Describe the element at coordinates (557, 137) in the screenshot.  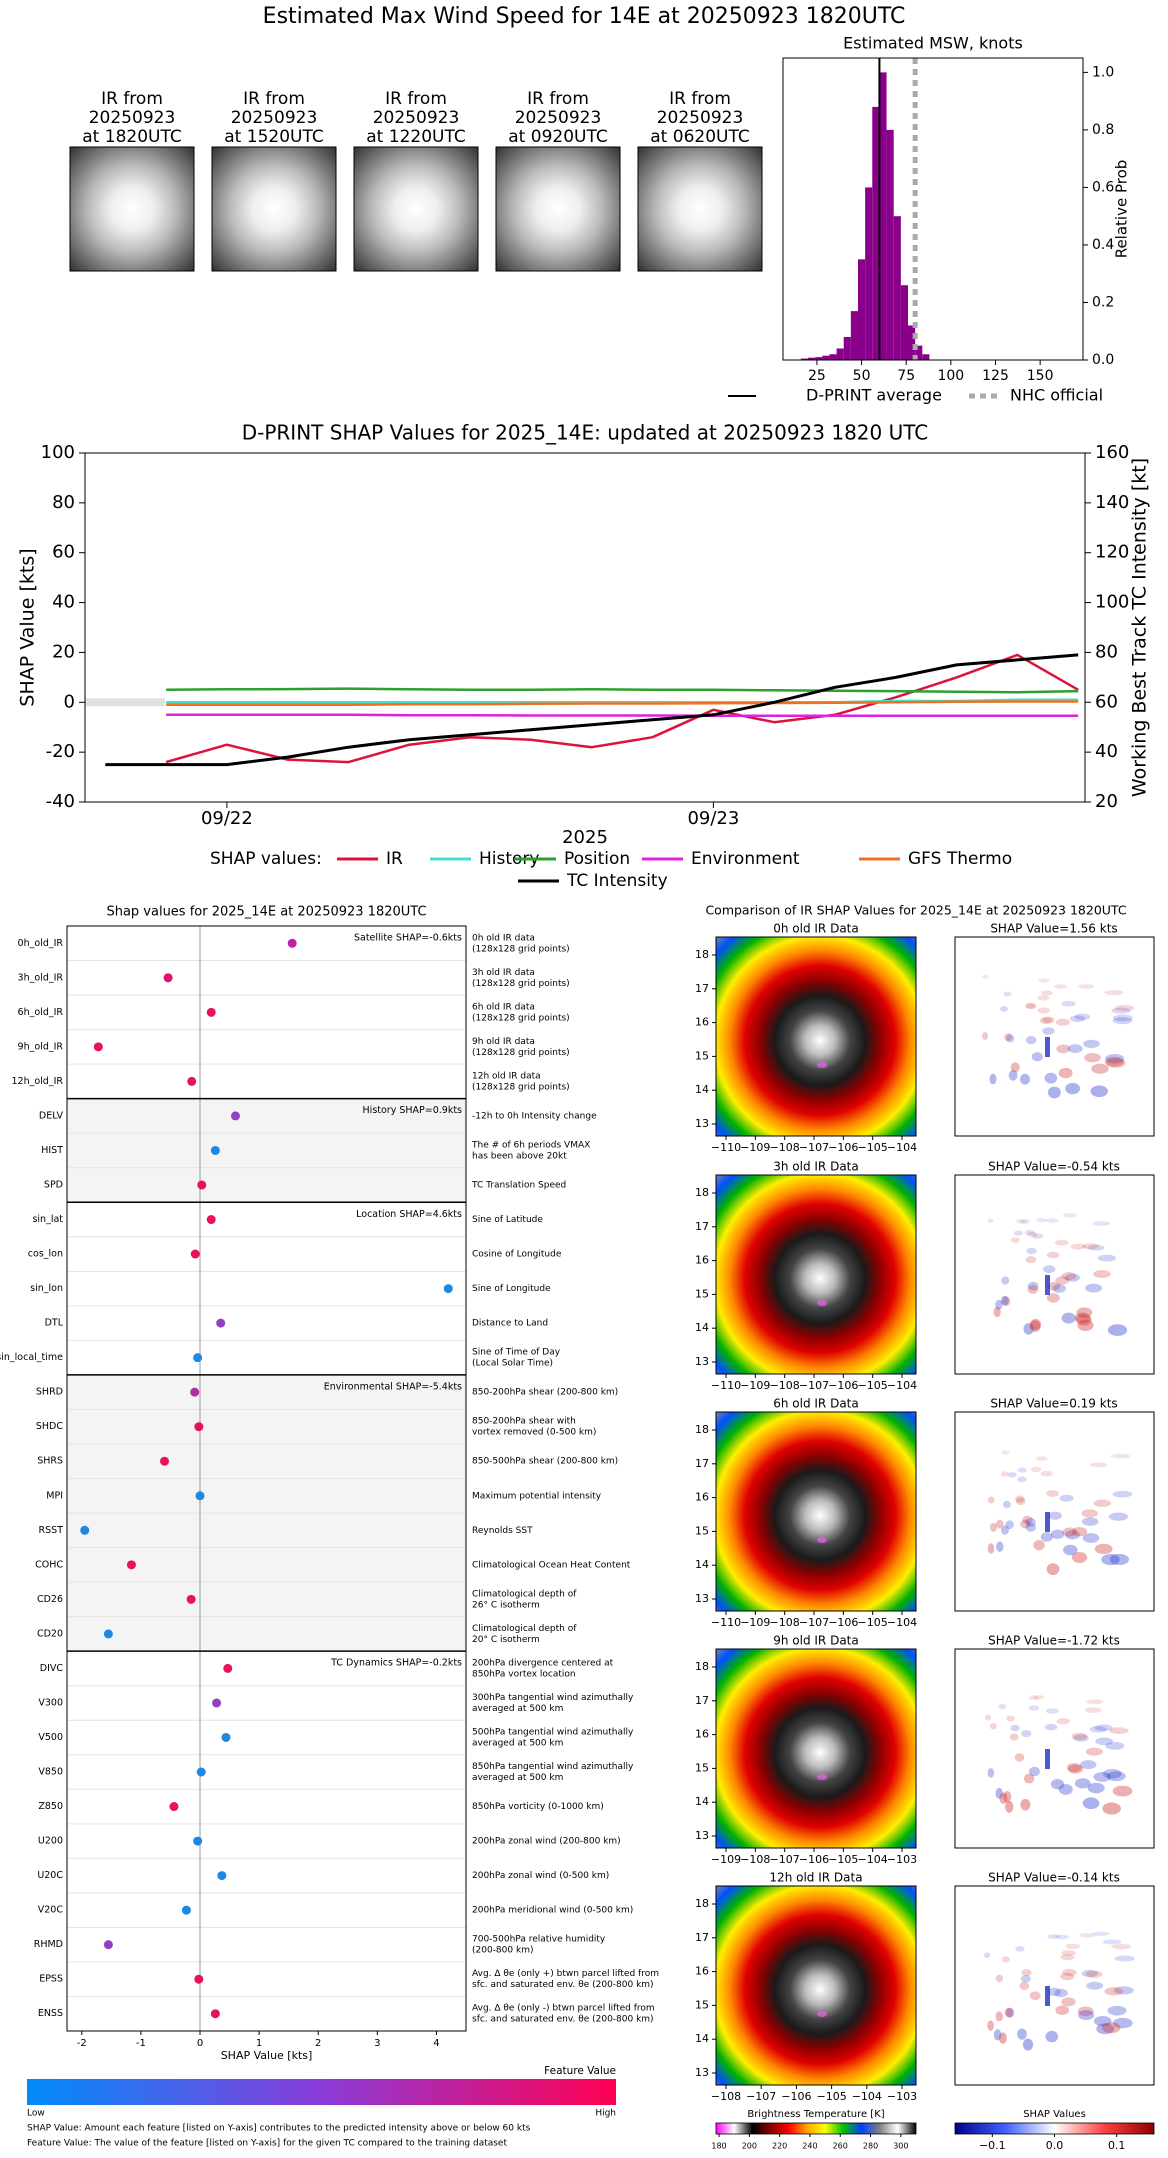
I see `thumbnail-title: at 0920UTC` at that location.